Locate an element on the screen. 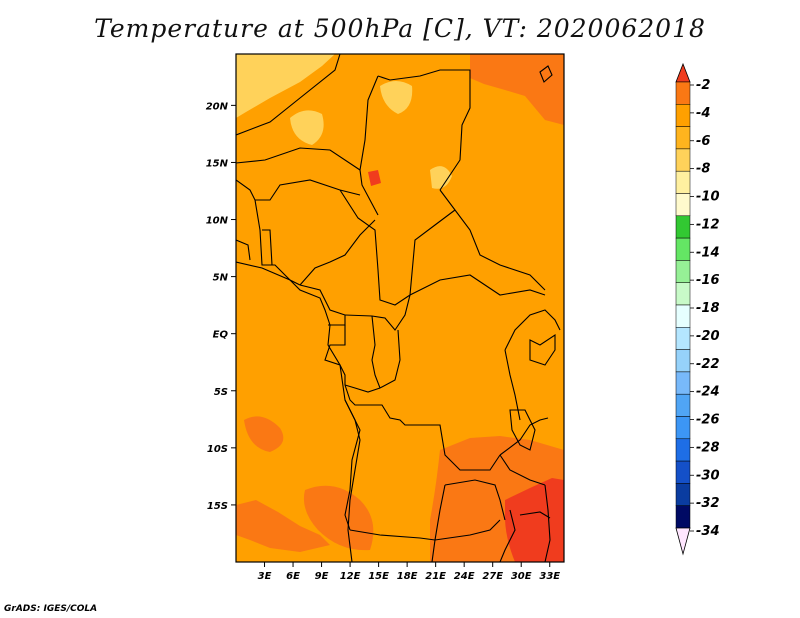 Image resolution: width=800 pixels, height=618 pixels. colorbar-label: -22 is located at coordinates (708, 364).